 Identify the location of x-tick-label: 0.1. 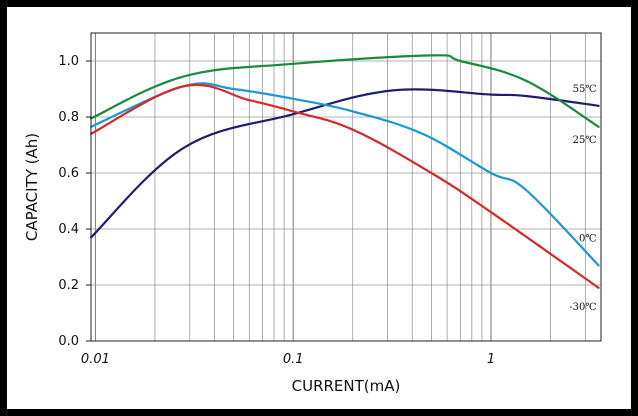
(293, 359).